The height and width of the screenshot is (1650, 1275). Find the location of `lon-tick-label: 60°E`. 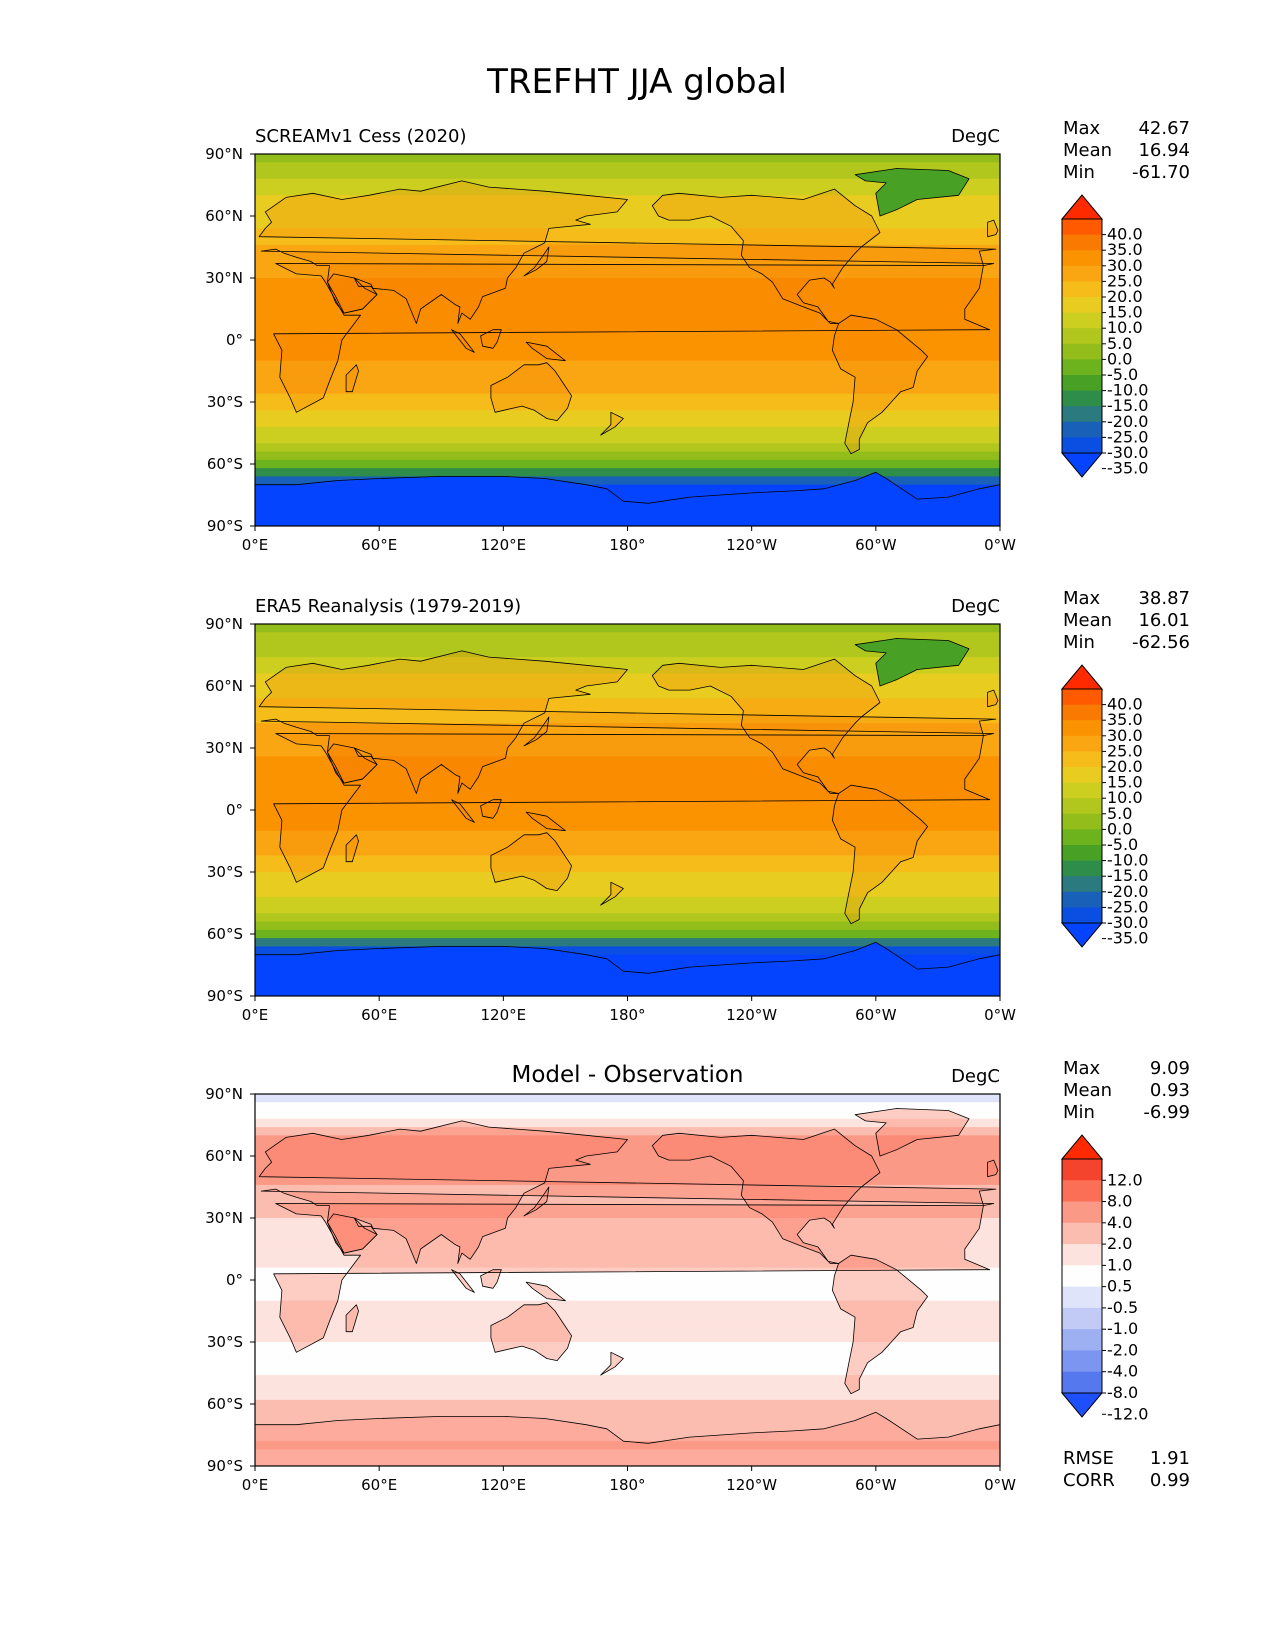

lon-tick-label: 60°E is located at coordinates (379, 1015).